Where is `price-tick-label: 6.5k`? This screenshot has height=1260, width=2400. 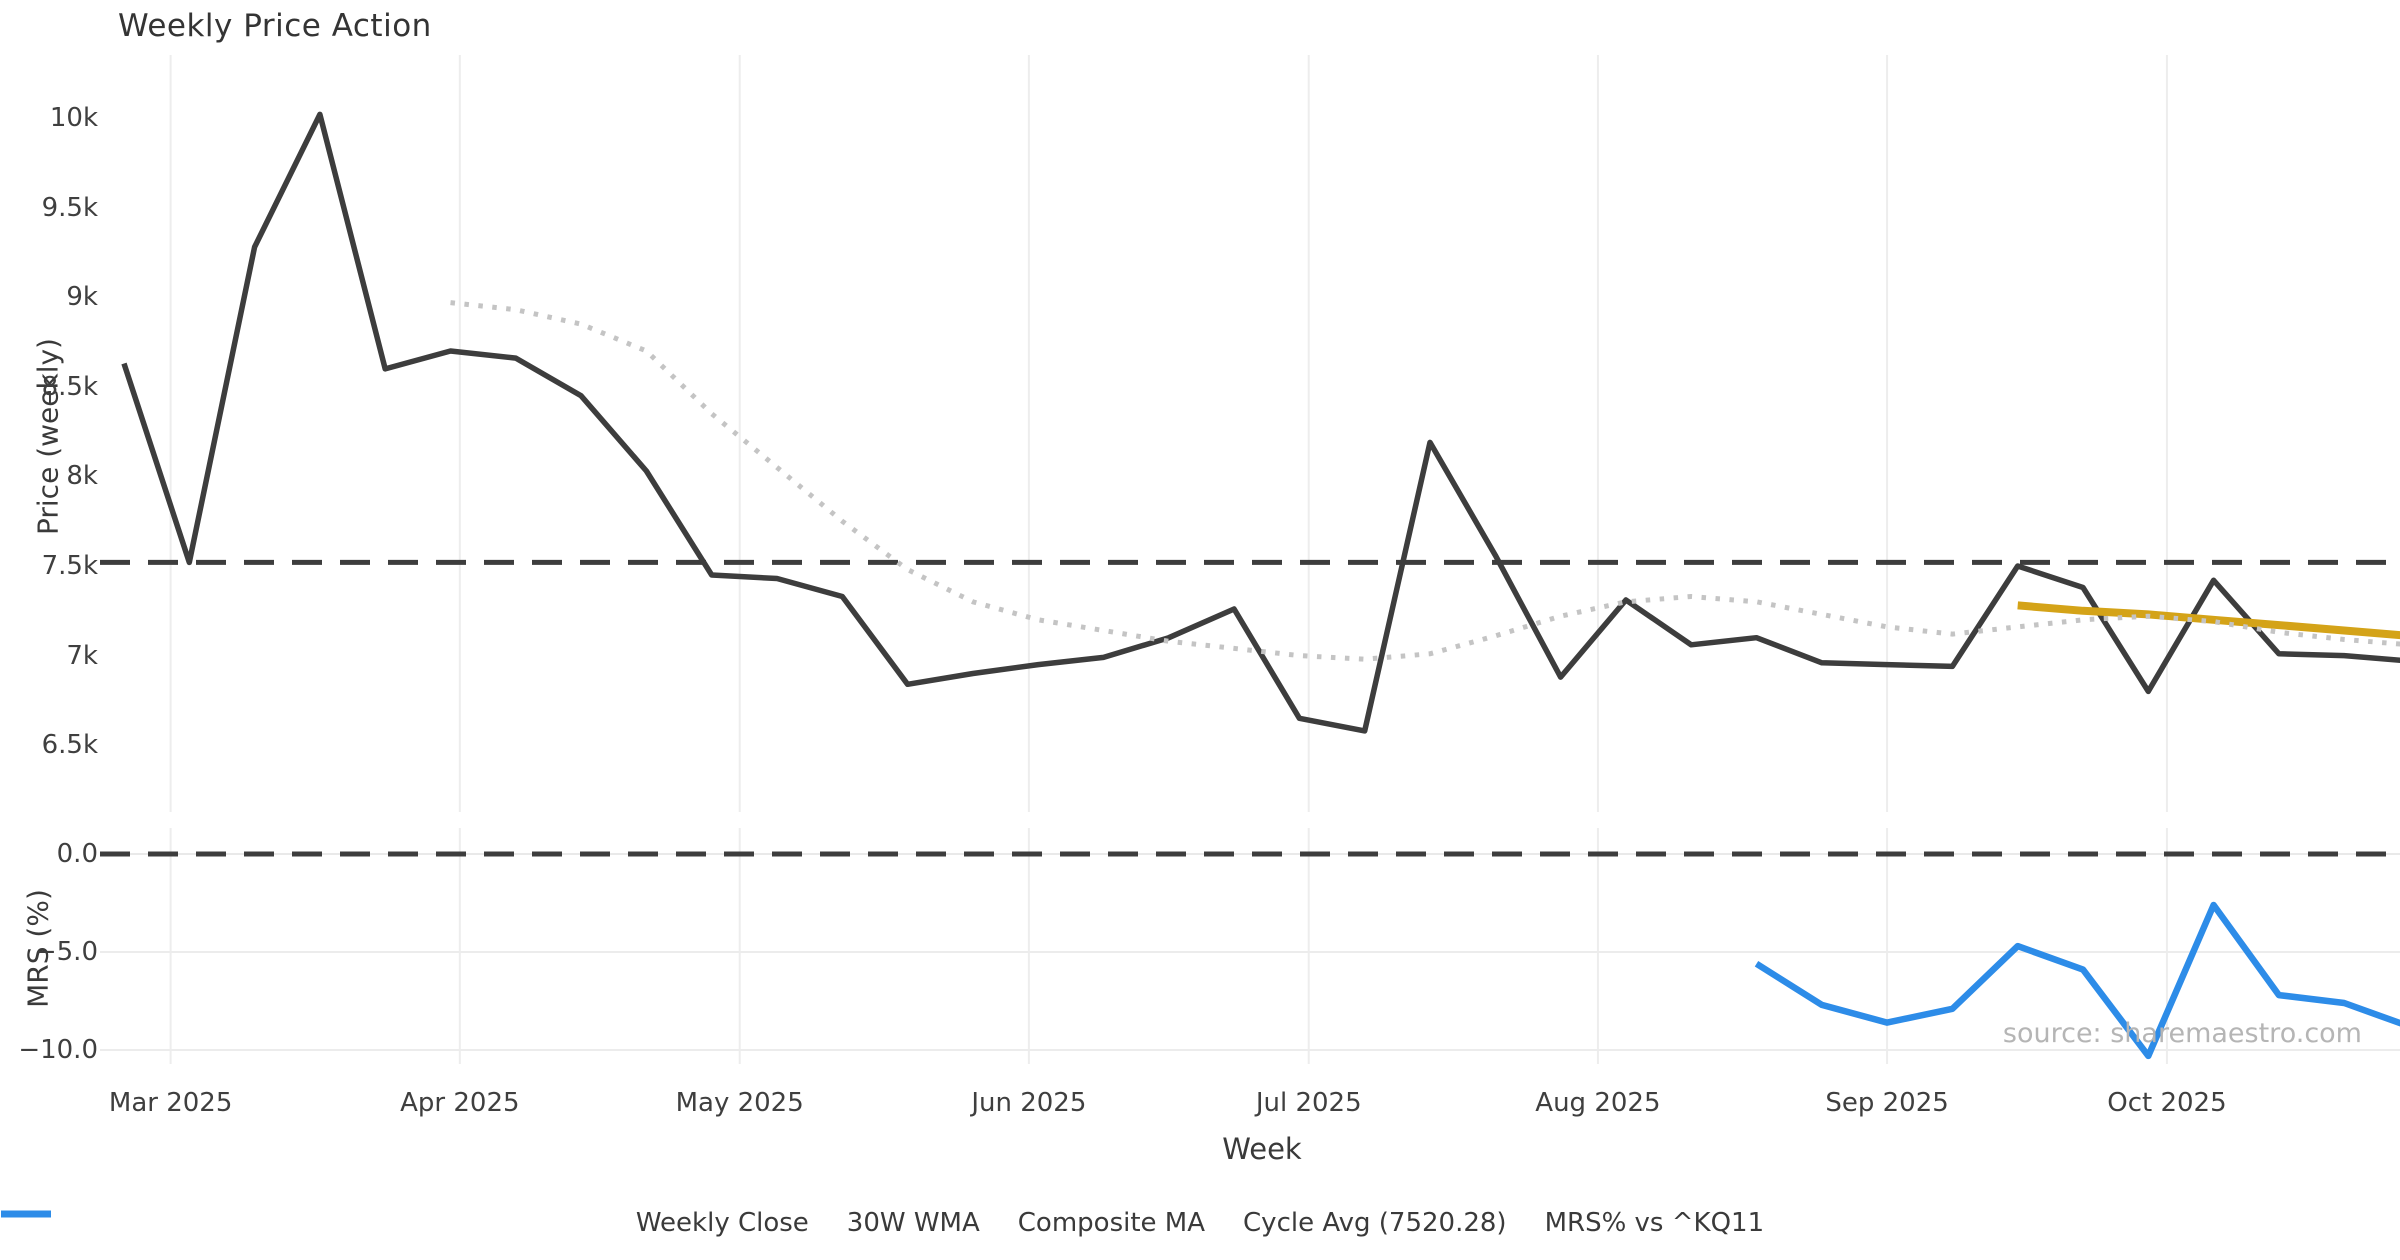
price-tick-label: 6.5k is located at coordinates (69, 745).